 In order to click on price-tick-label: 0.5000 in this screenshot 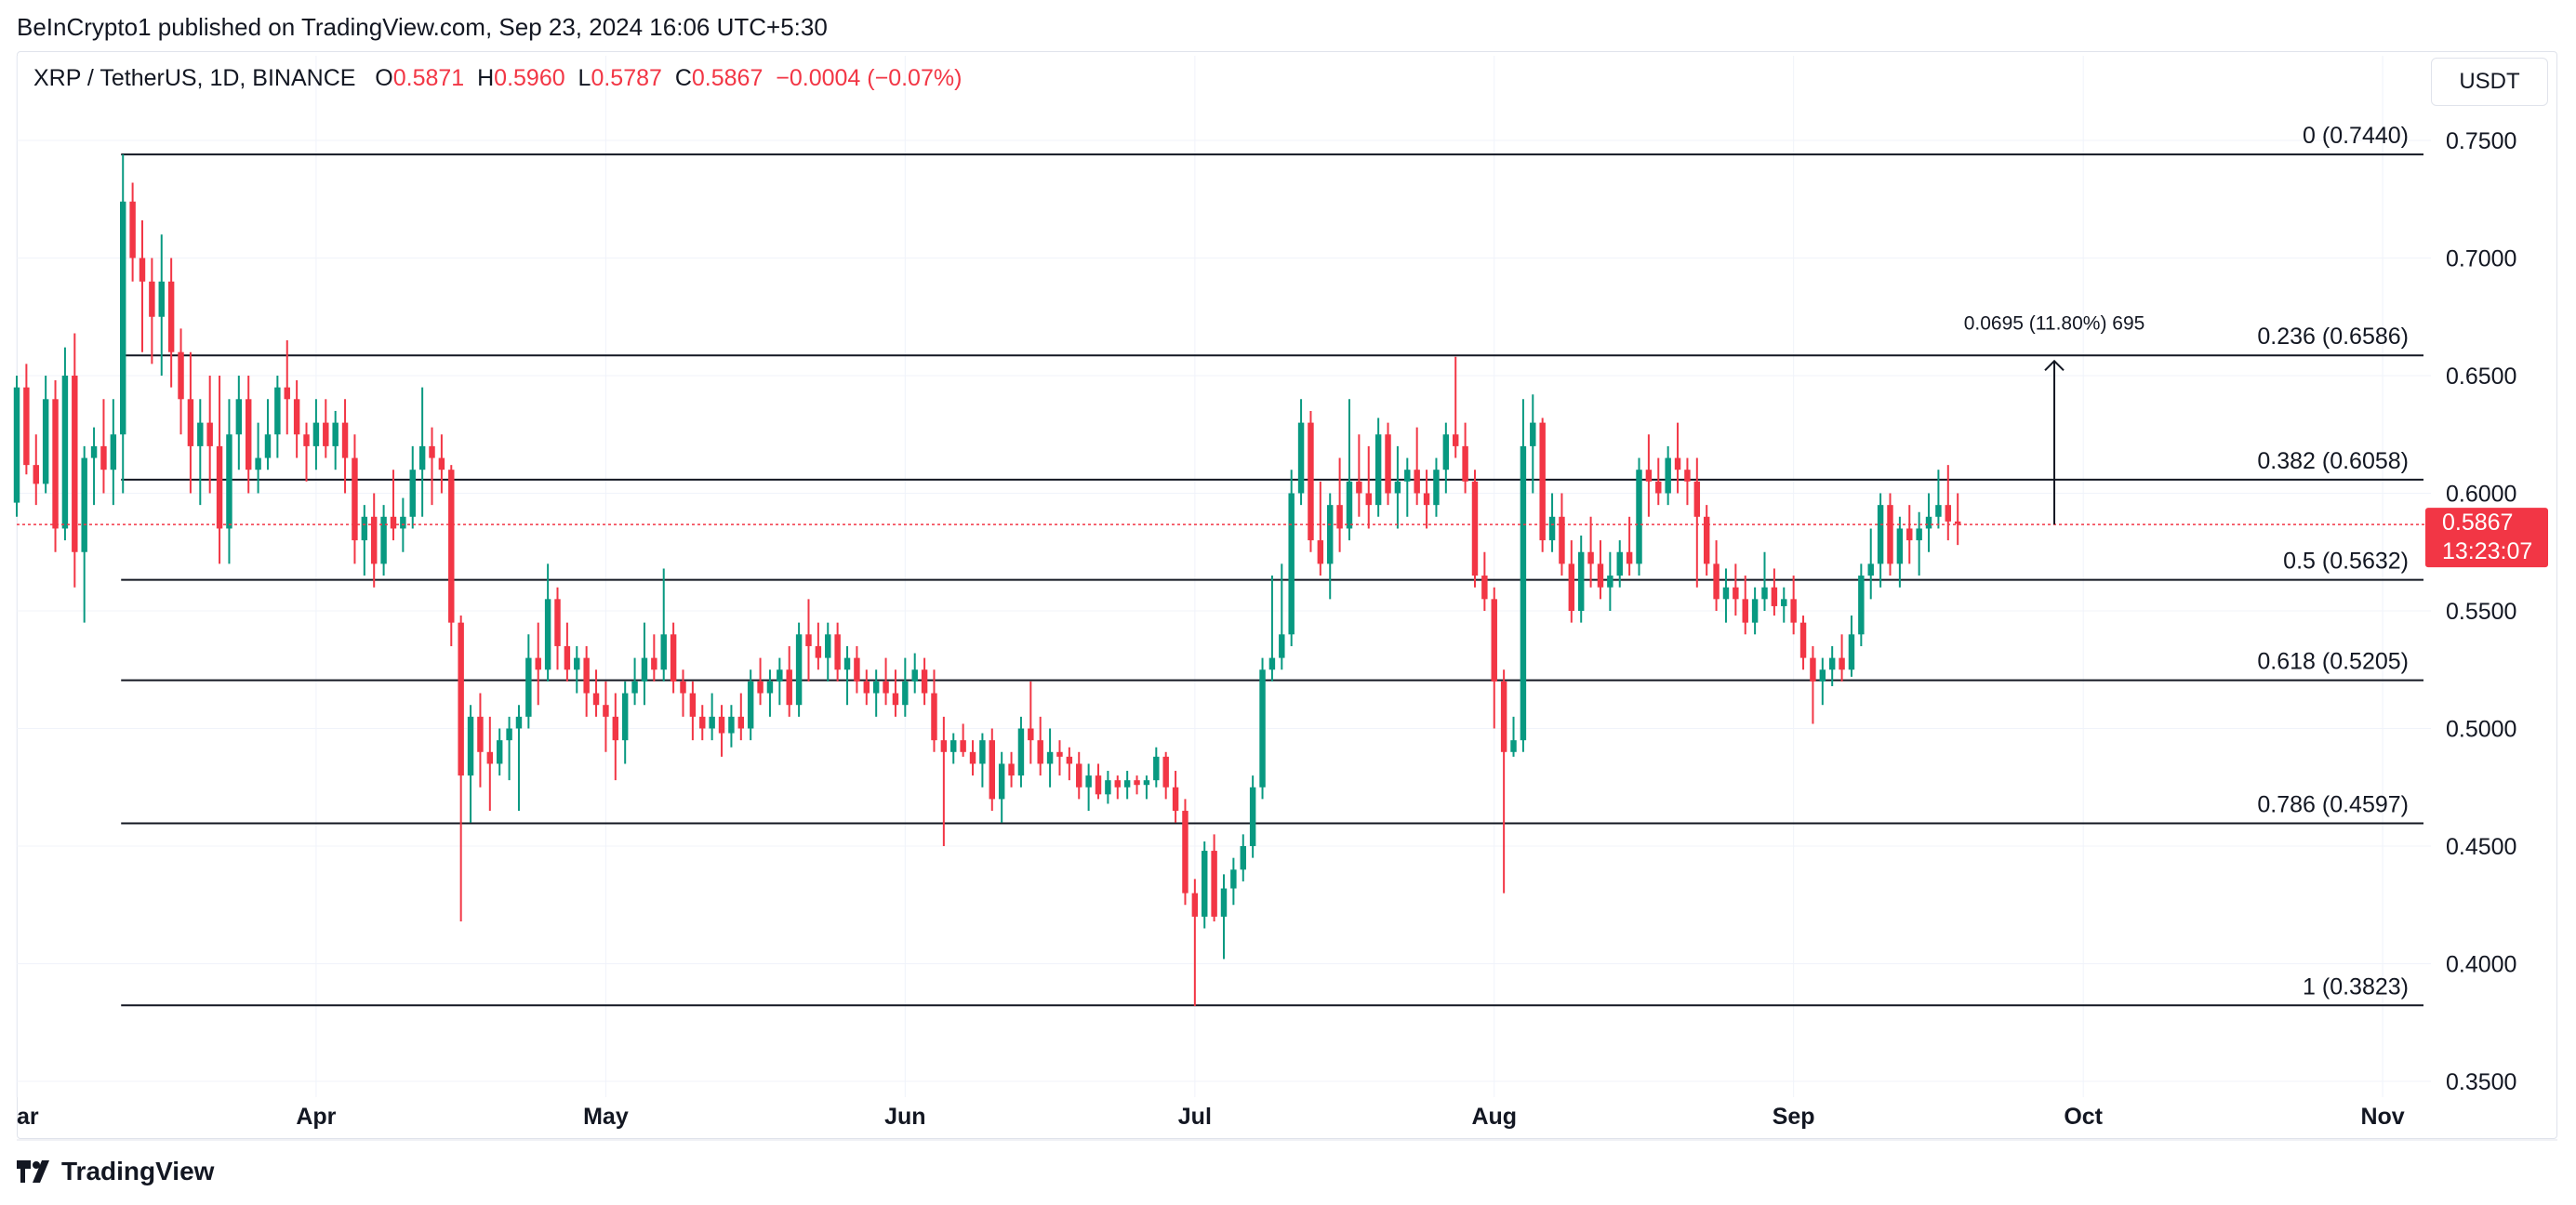, I will do `click(2481, 730)`.